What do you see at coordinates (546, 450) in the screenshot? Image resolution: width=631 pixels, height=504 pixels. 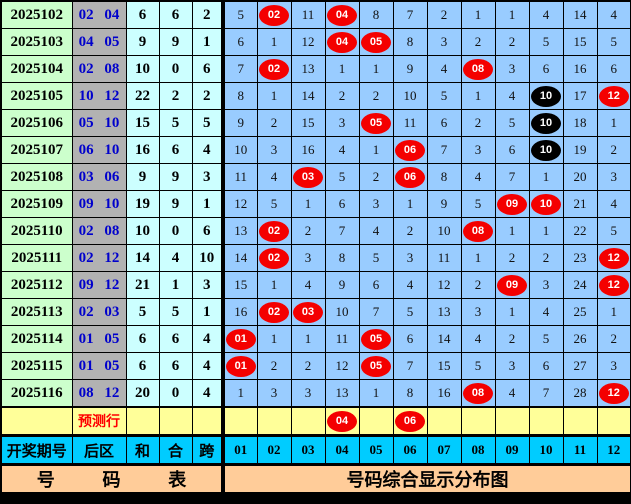 I see `header-number: 10` at bounding box center [546, 450].